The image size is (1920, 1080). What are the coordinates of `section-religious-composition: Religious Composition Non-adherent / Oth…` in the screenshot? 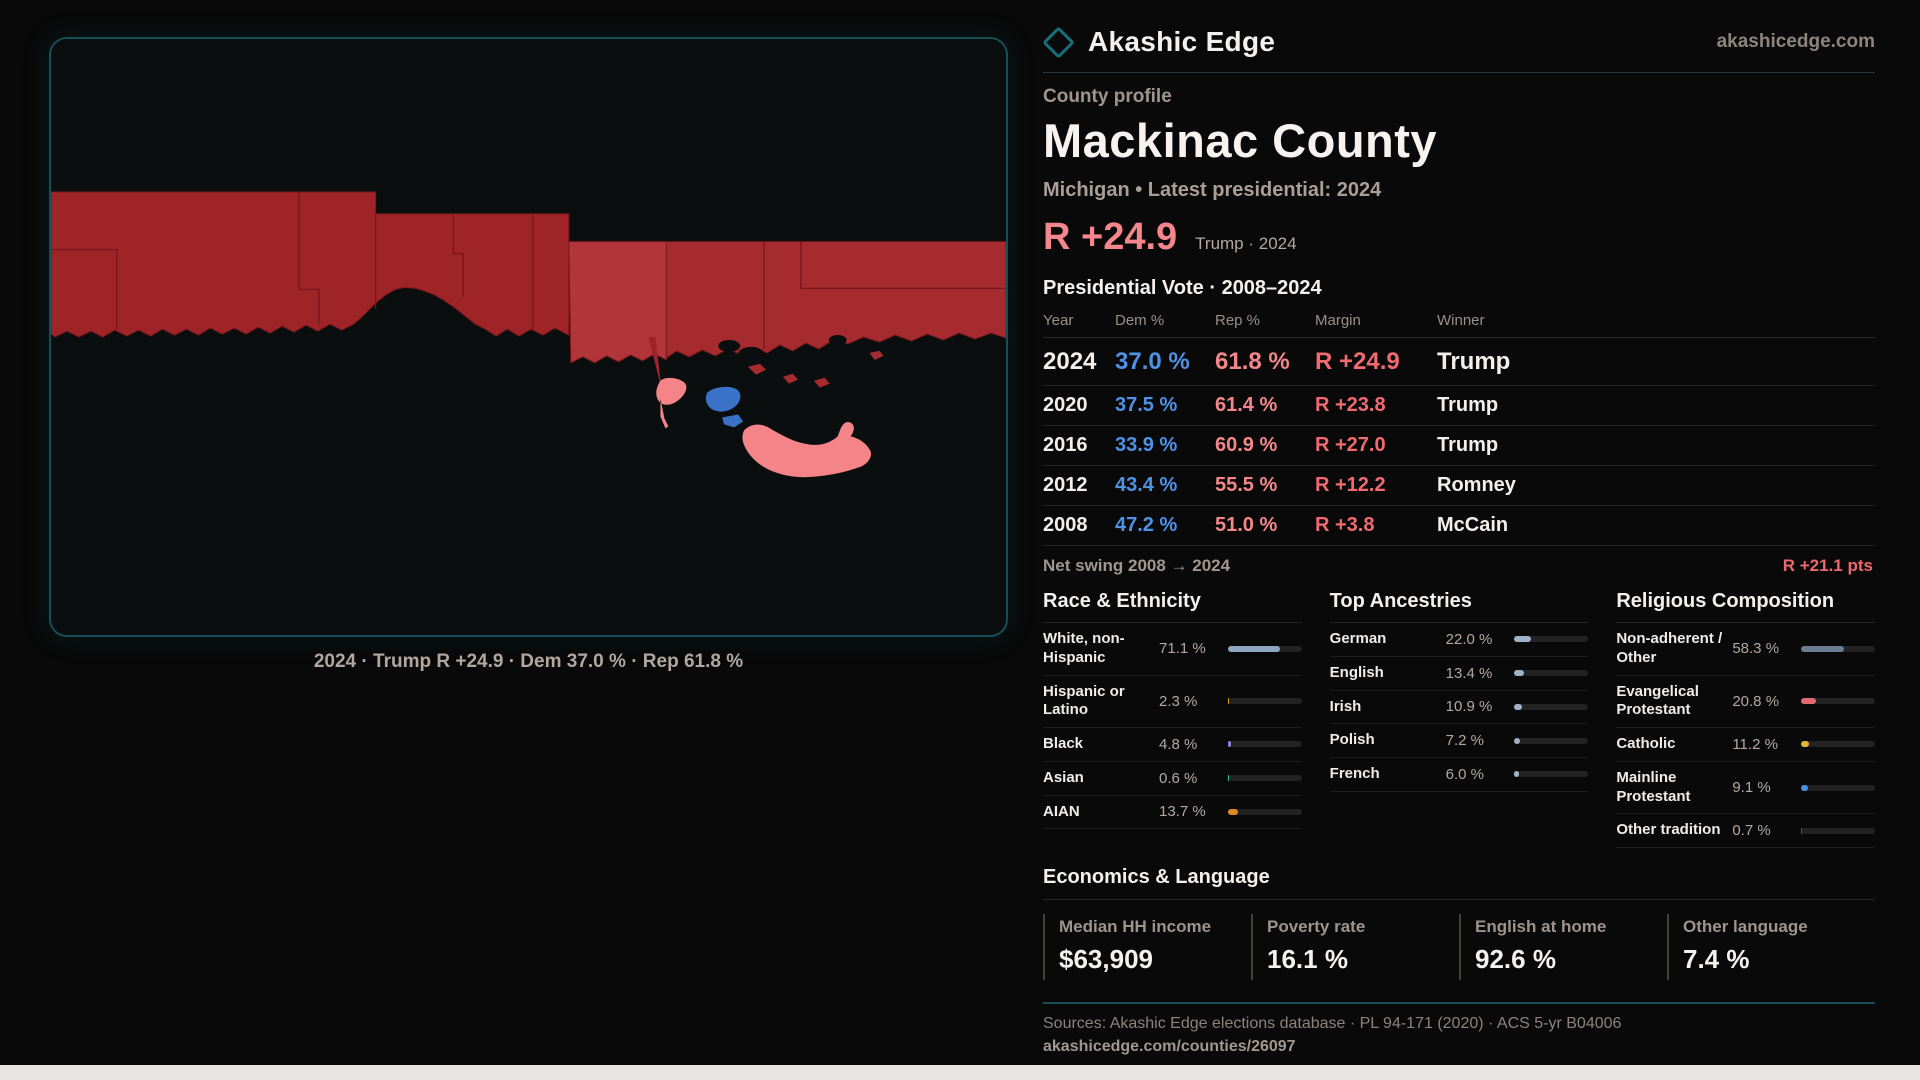 It's located at (1745, 719).